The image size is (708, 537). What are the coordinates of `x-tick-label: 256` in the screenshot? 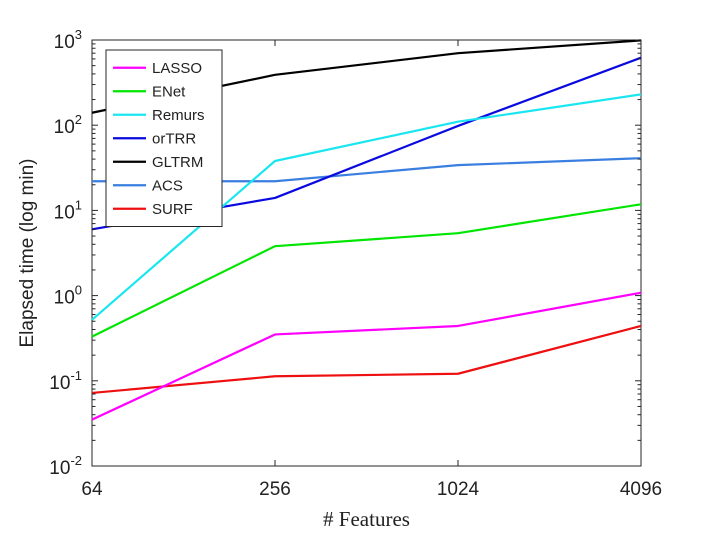 It's located at (275, 489).